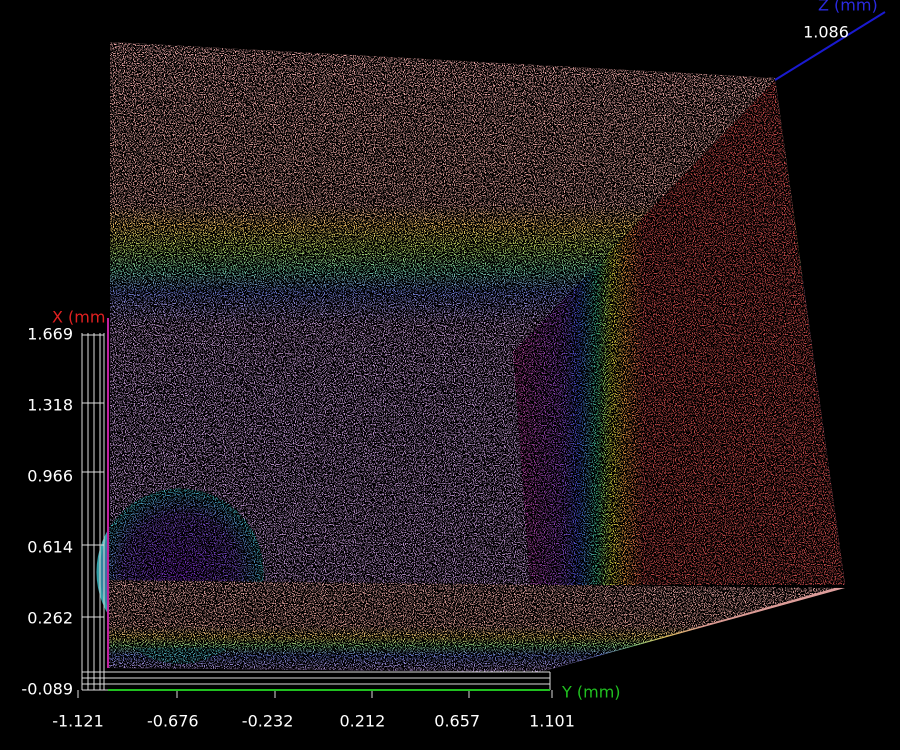 The height and width of the screenshot is (750, 900). Describe the element at coordinates (315, 694) in the screenshot. I see `y-ticks` at that location.